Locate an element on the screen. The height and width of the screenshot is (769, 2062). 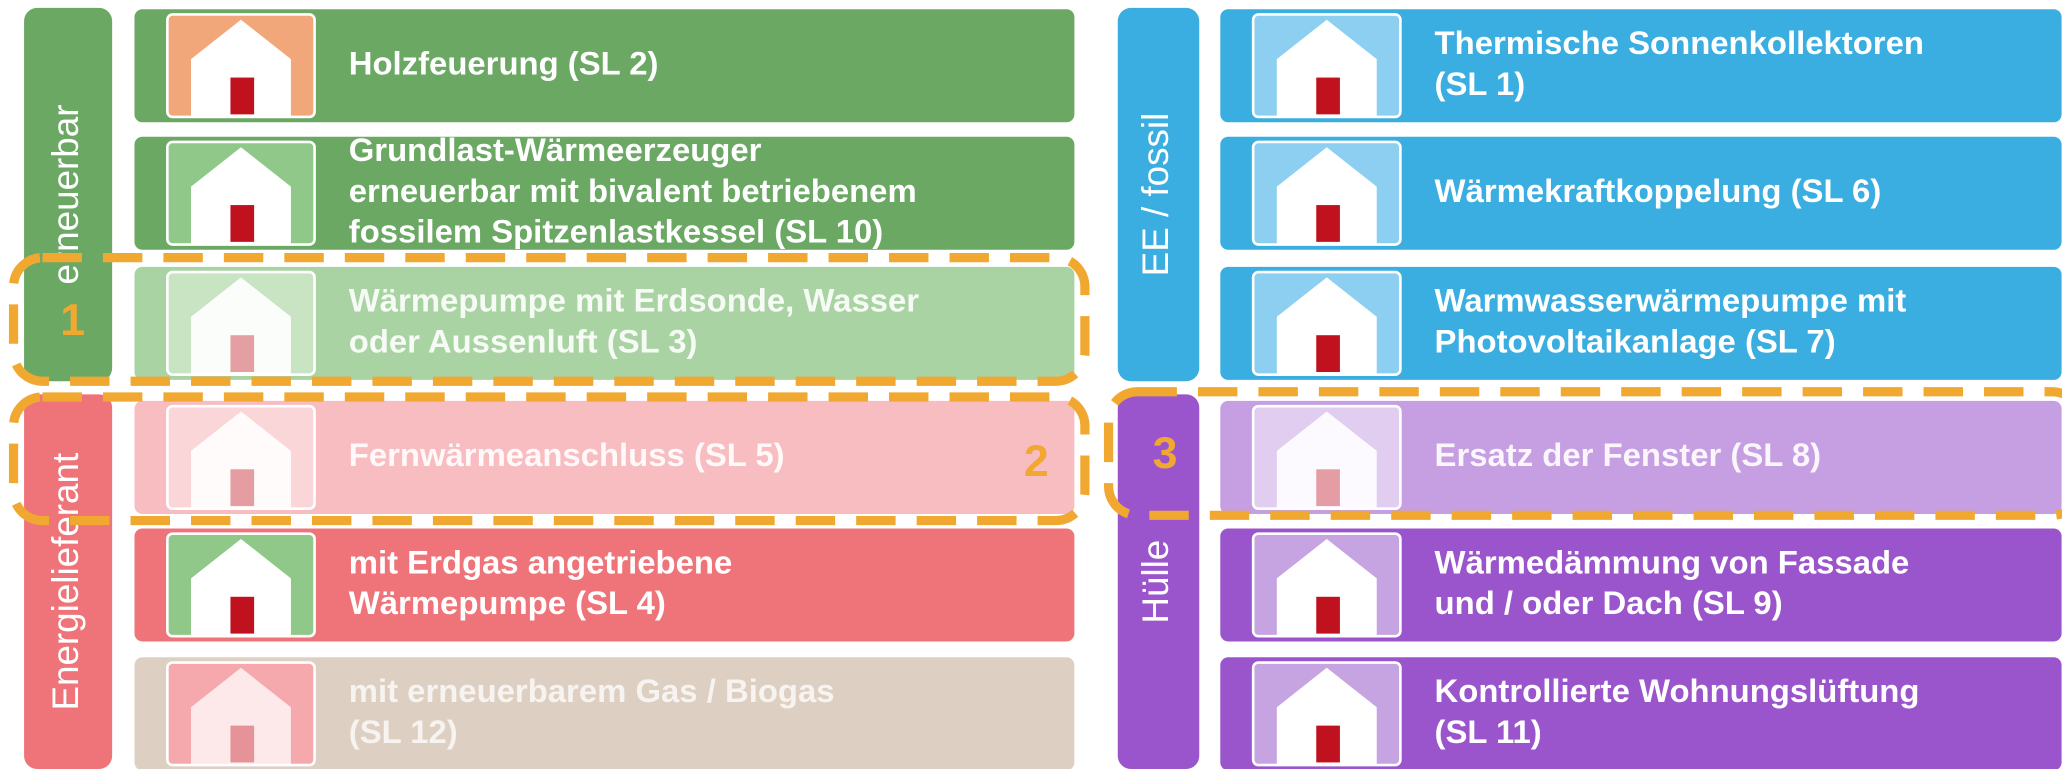
row-text: und / oder Dach (SL 9) is located at coordinates (1609, 602).